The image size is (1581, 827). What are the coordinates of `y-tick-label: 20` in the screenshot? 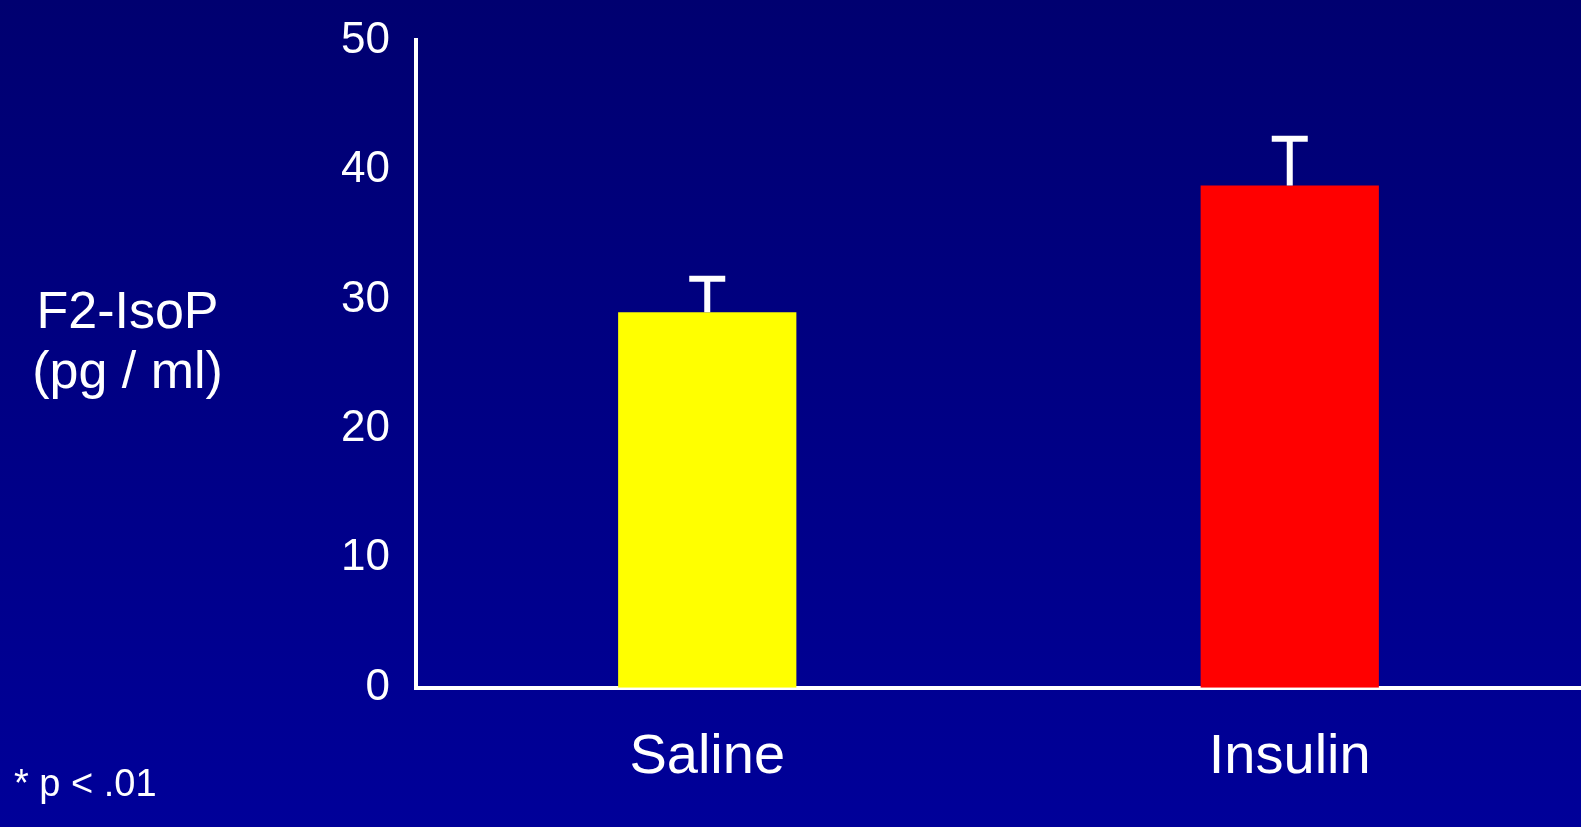 It's located at (365, 425).